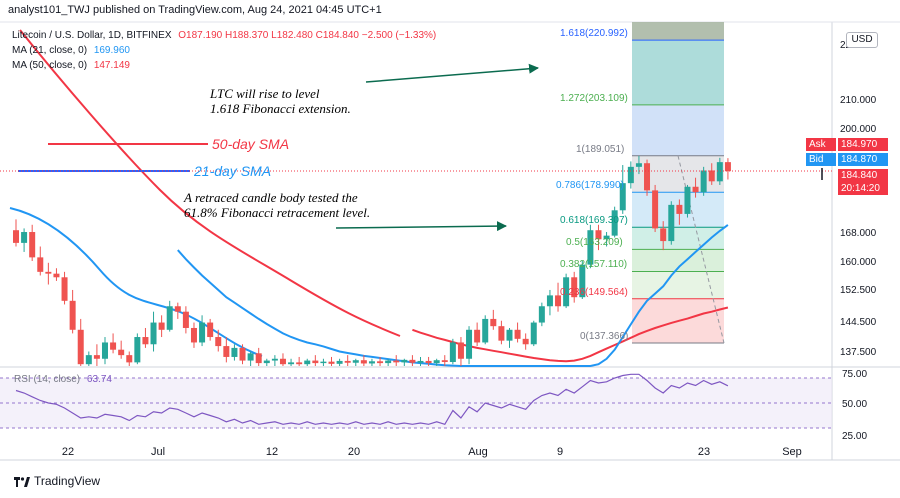 The height and width of the screenshot is (498, 900). What do you see at coordinates (594, 221) in the screenshot?
I see `fib-label-4: 0.618(169.307)` at bounding box center [594, 221].